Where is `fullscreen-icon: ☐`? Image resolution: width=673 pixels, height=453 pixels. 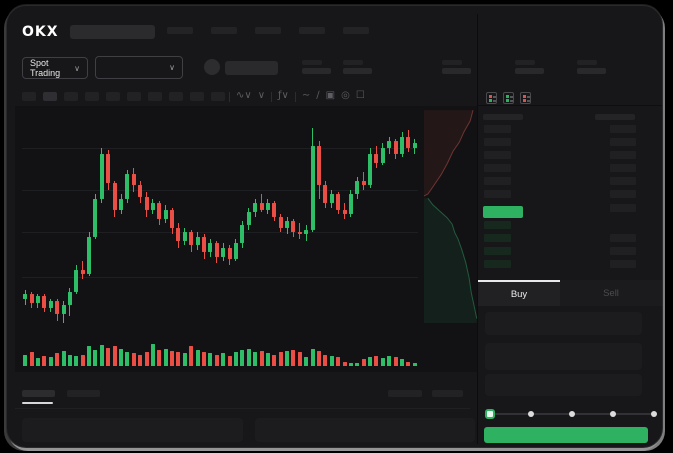
fullscreen-icon: ☐ is located at coordinates (360, 95).